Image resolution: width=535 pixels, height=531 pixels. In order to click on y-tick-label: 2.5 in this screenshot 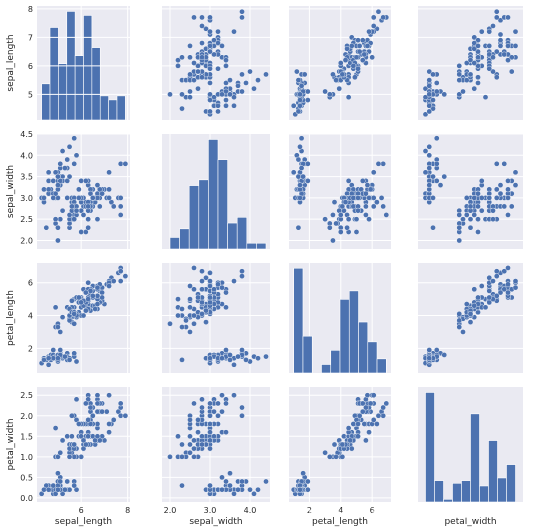, I will do `click(26, 395)`.